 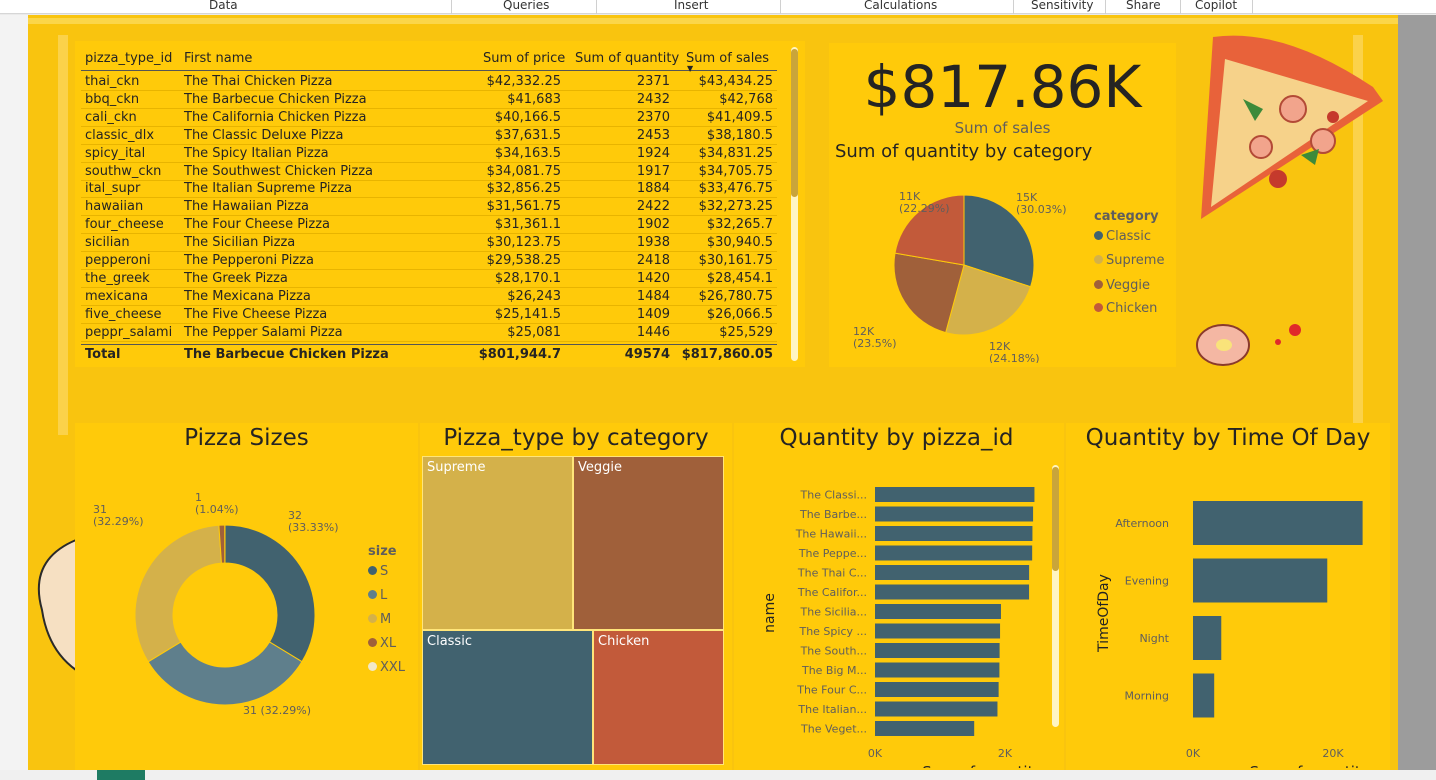 What do you see at coordinates (929, 293) in the screenshot?
I see `slice-veggie` at bounding box center [929, 293].